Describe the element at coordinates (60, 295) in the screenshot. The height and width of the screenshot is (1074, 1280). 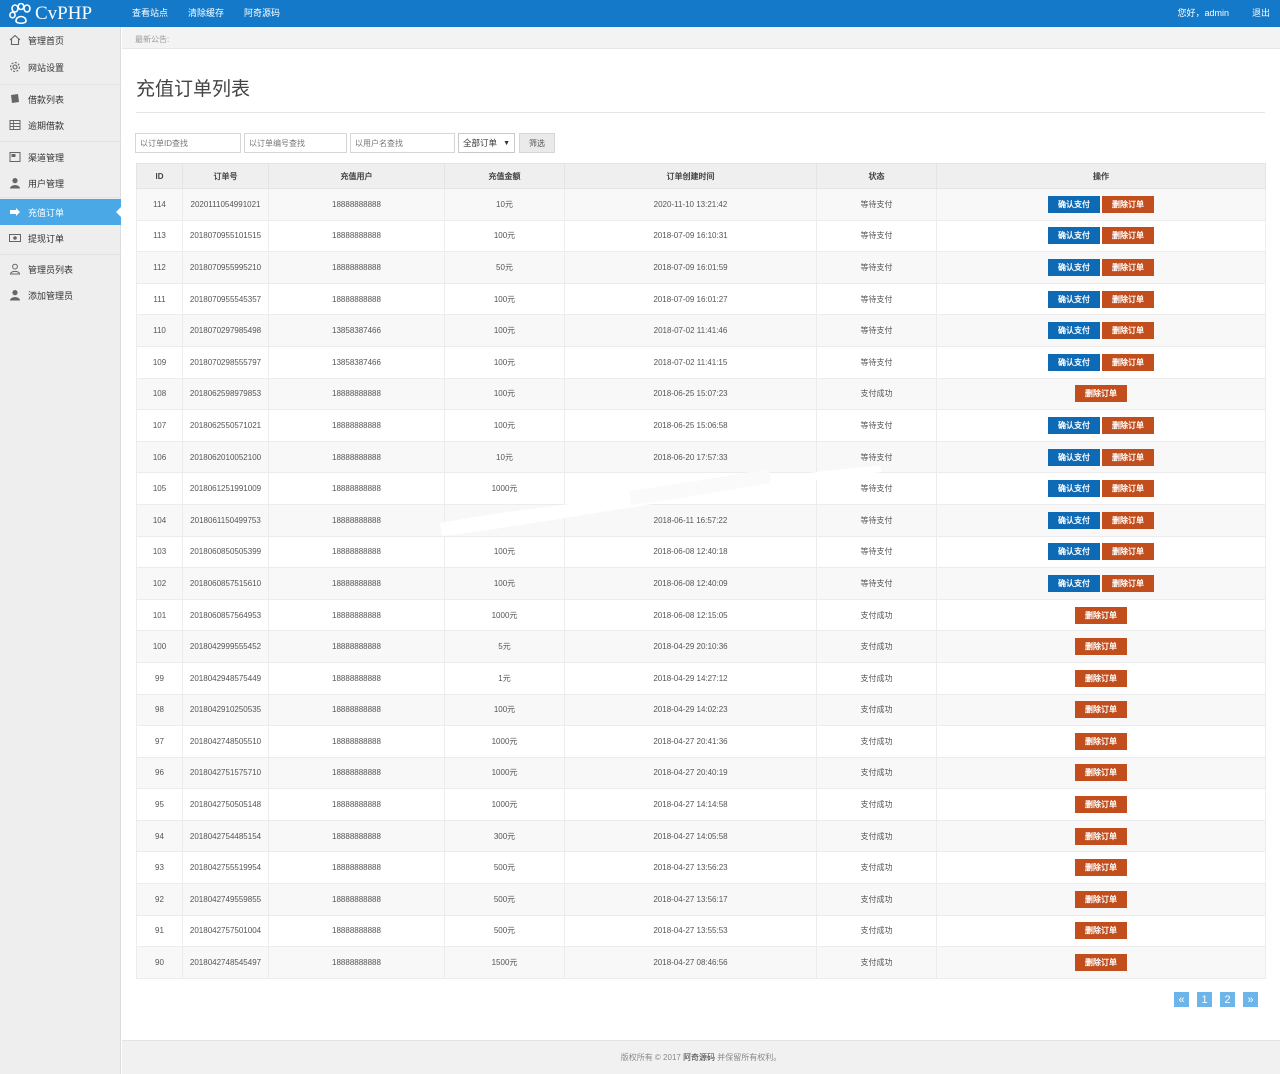
I see `sidebar-item-add-admin: 添加管理员` at that location.